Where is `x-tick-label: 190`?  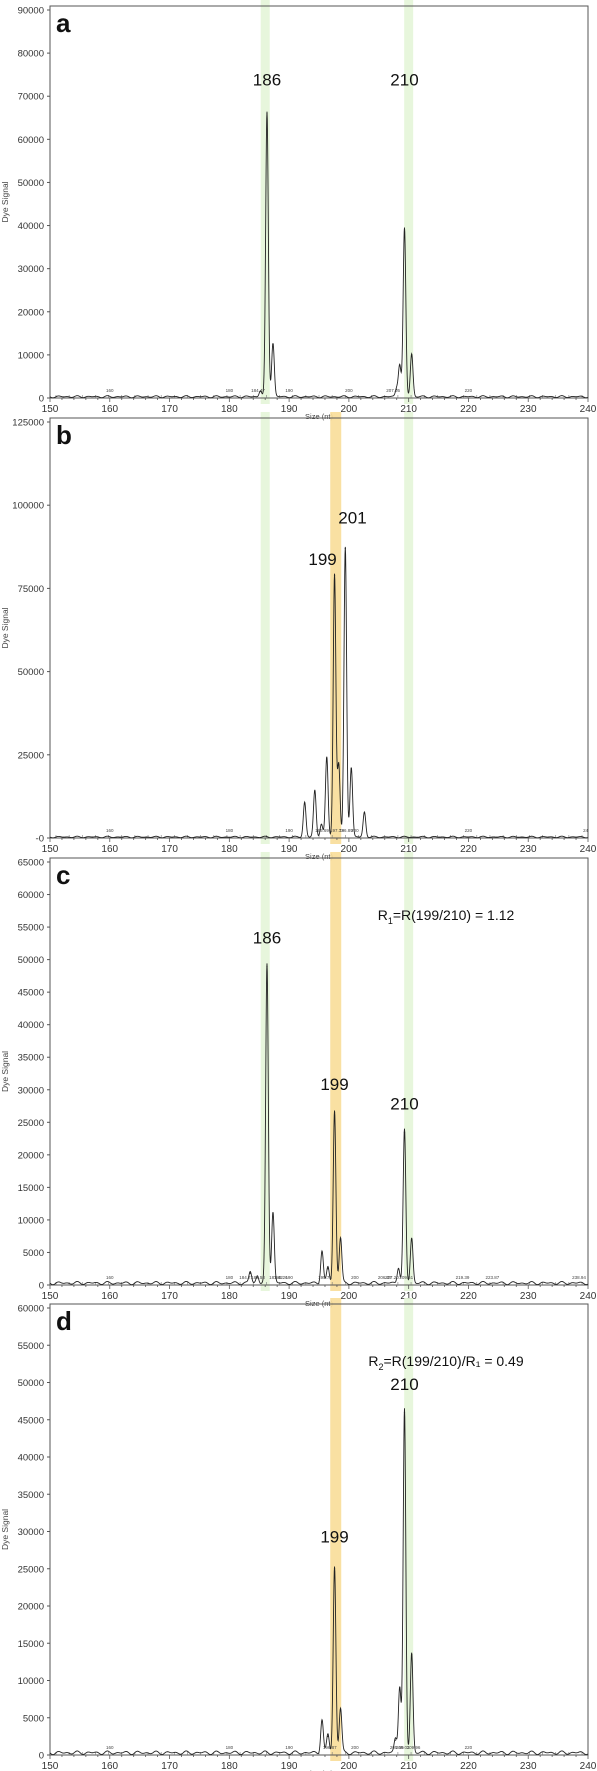 x-tick-label: 190 is located at coordinates (289, 1296).